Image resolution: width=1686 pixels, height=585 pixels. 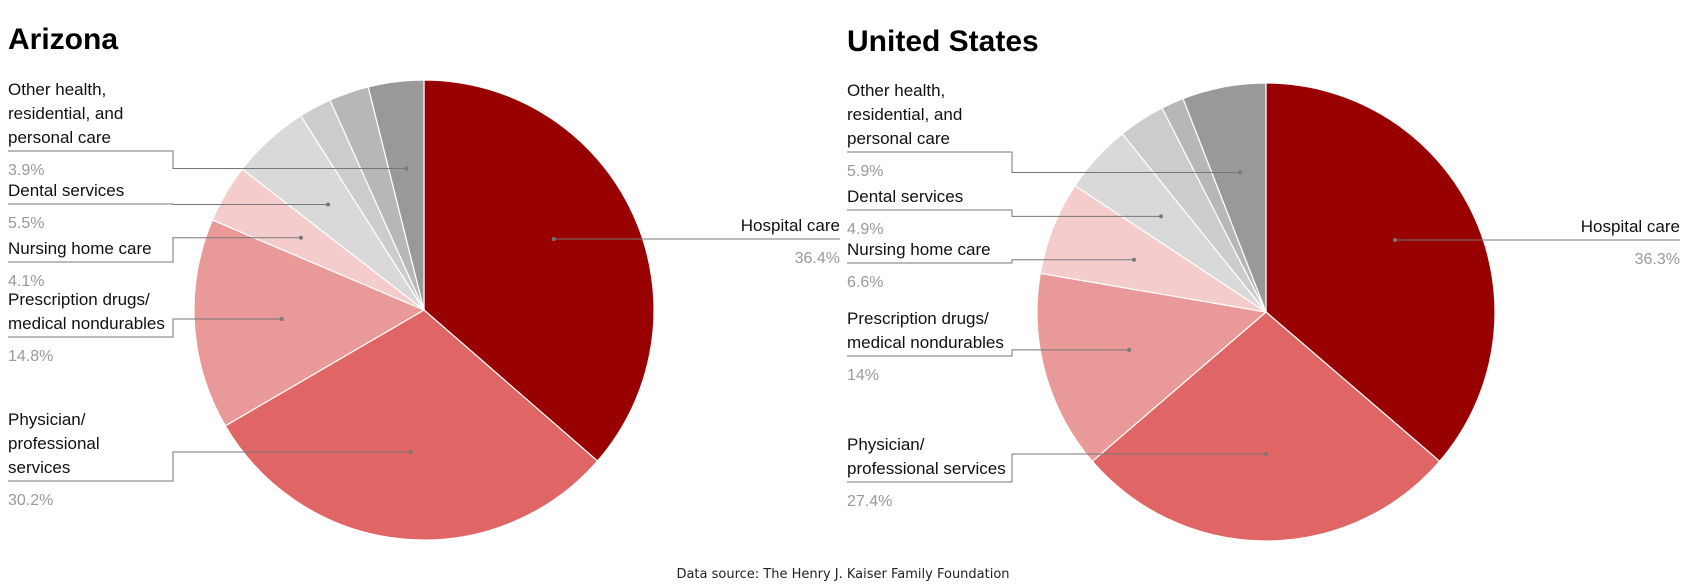 What do you see at coordinates (926, 468) in the screenshot?
I see `slice-category-label: professional services` at bounding box center [926, 468].